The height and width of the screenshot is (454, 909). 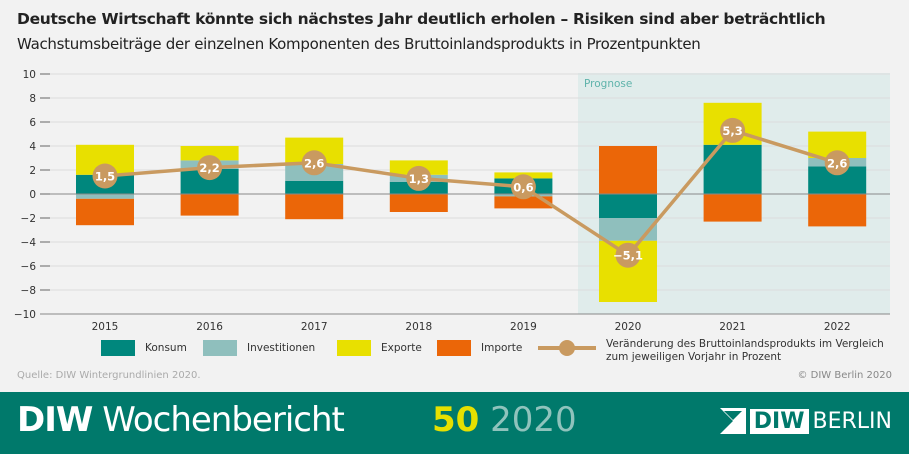 What do you see at coordinates (694, 357) in the screenshot?
I see `legend-label: zum jeweiligen Vorjahr in Prozent` at bounding box center [694, 357].